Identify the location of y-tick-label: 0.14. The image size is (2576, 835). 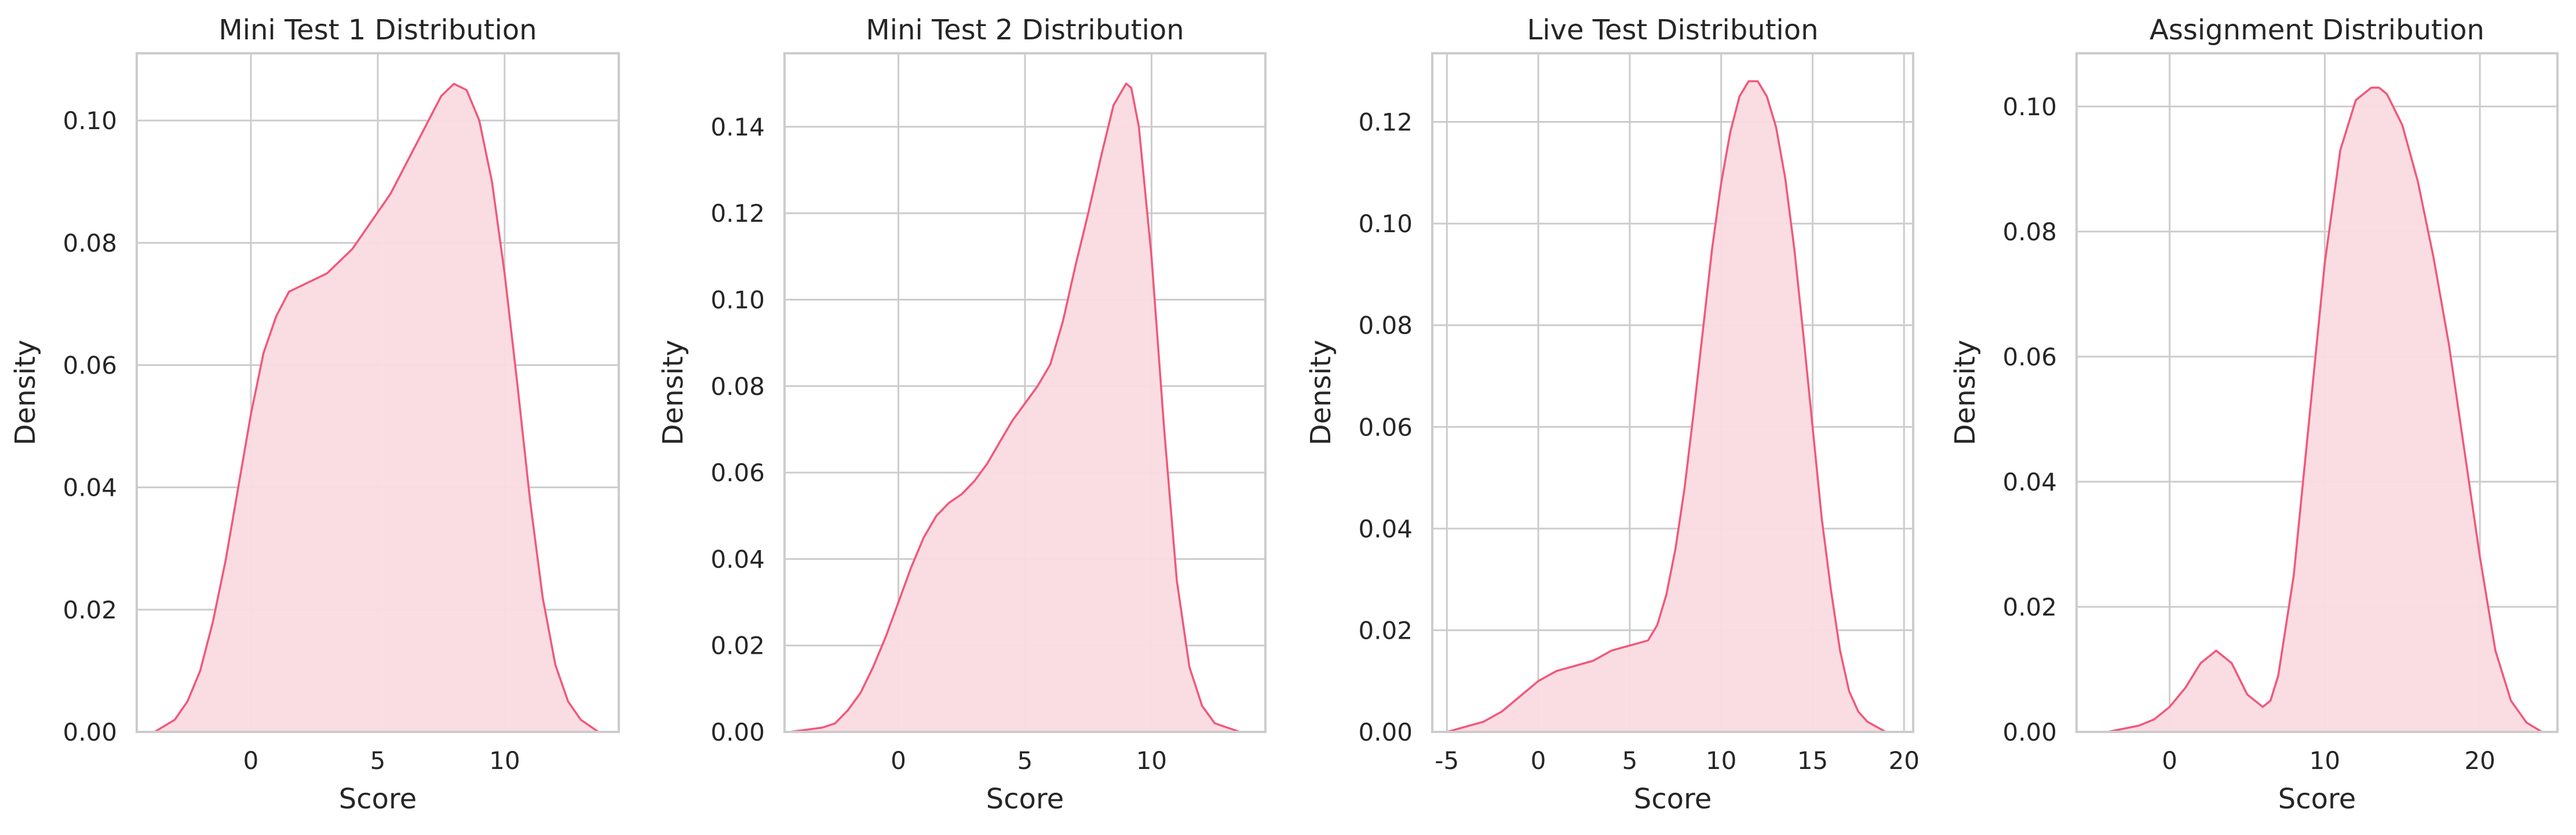
(738, 127).